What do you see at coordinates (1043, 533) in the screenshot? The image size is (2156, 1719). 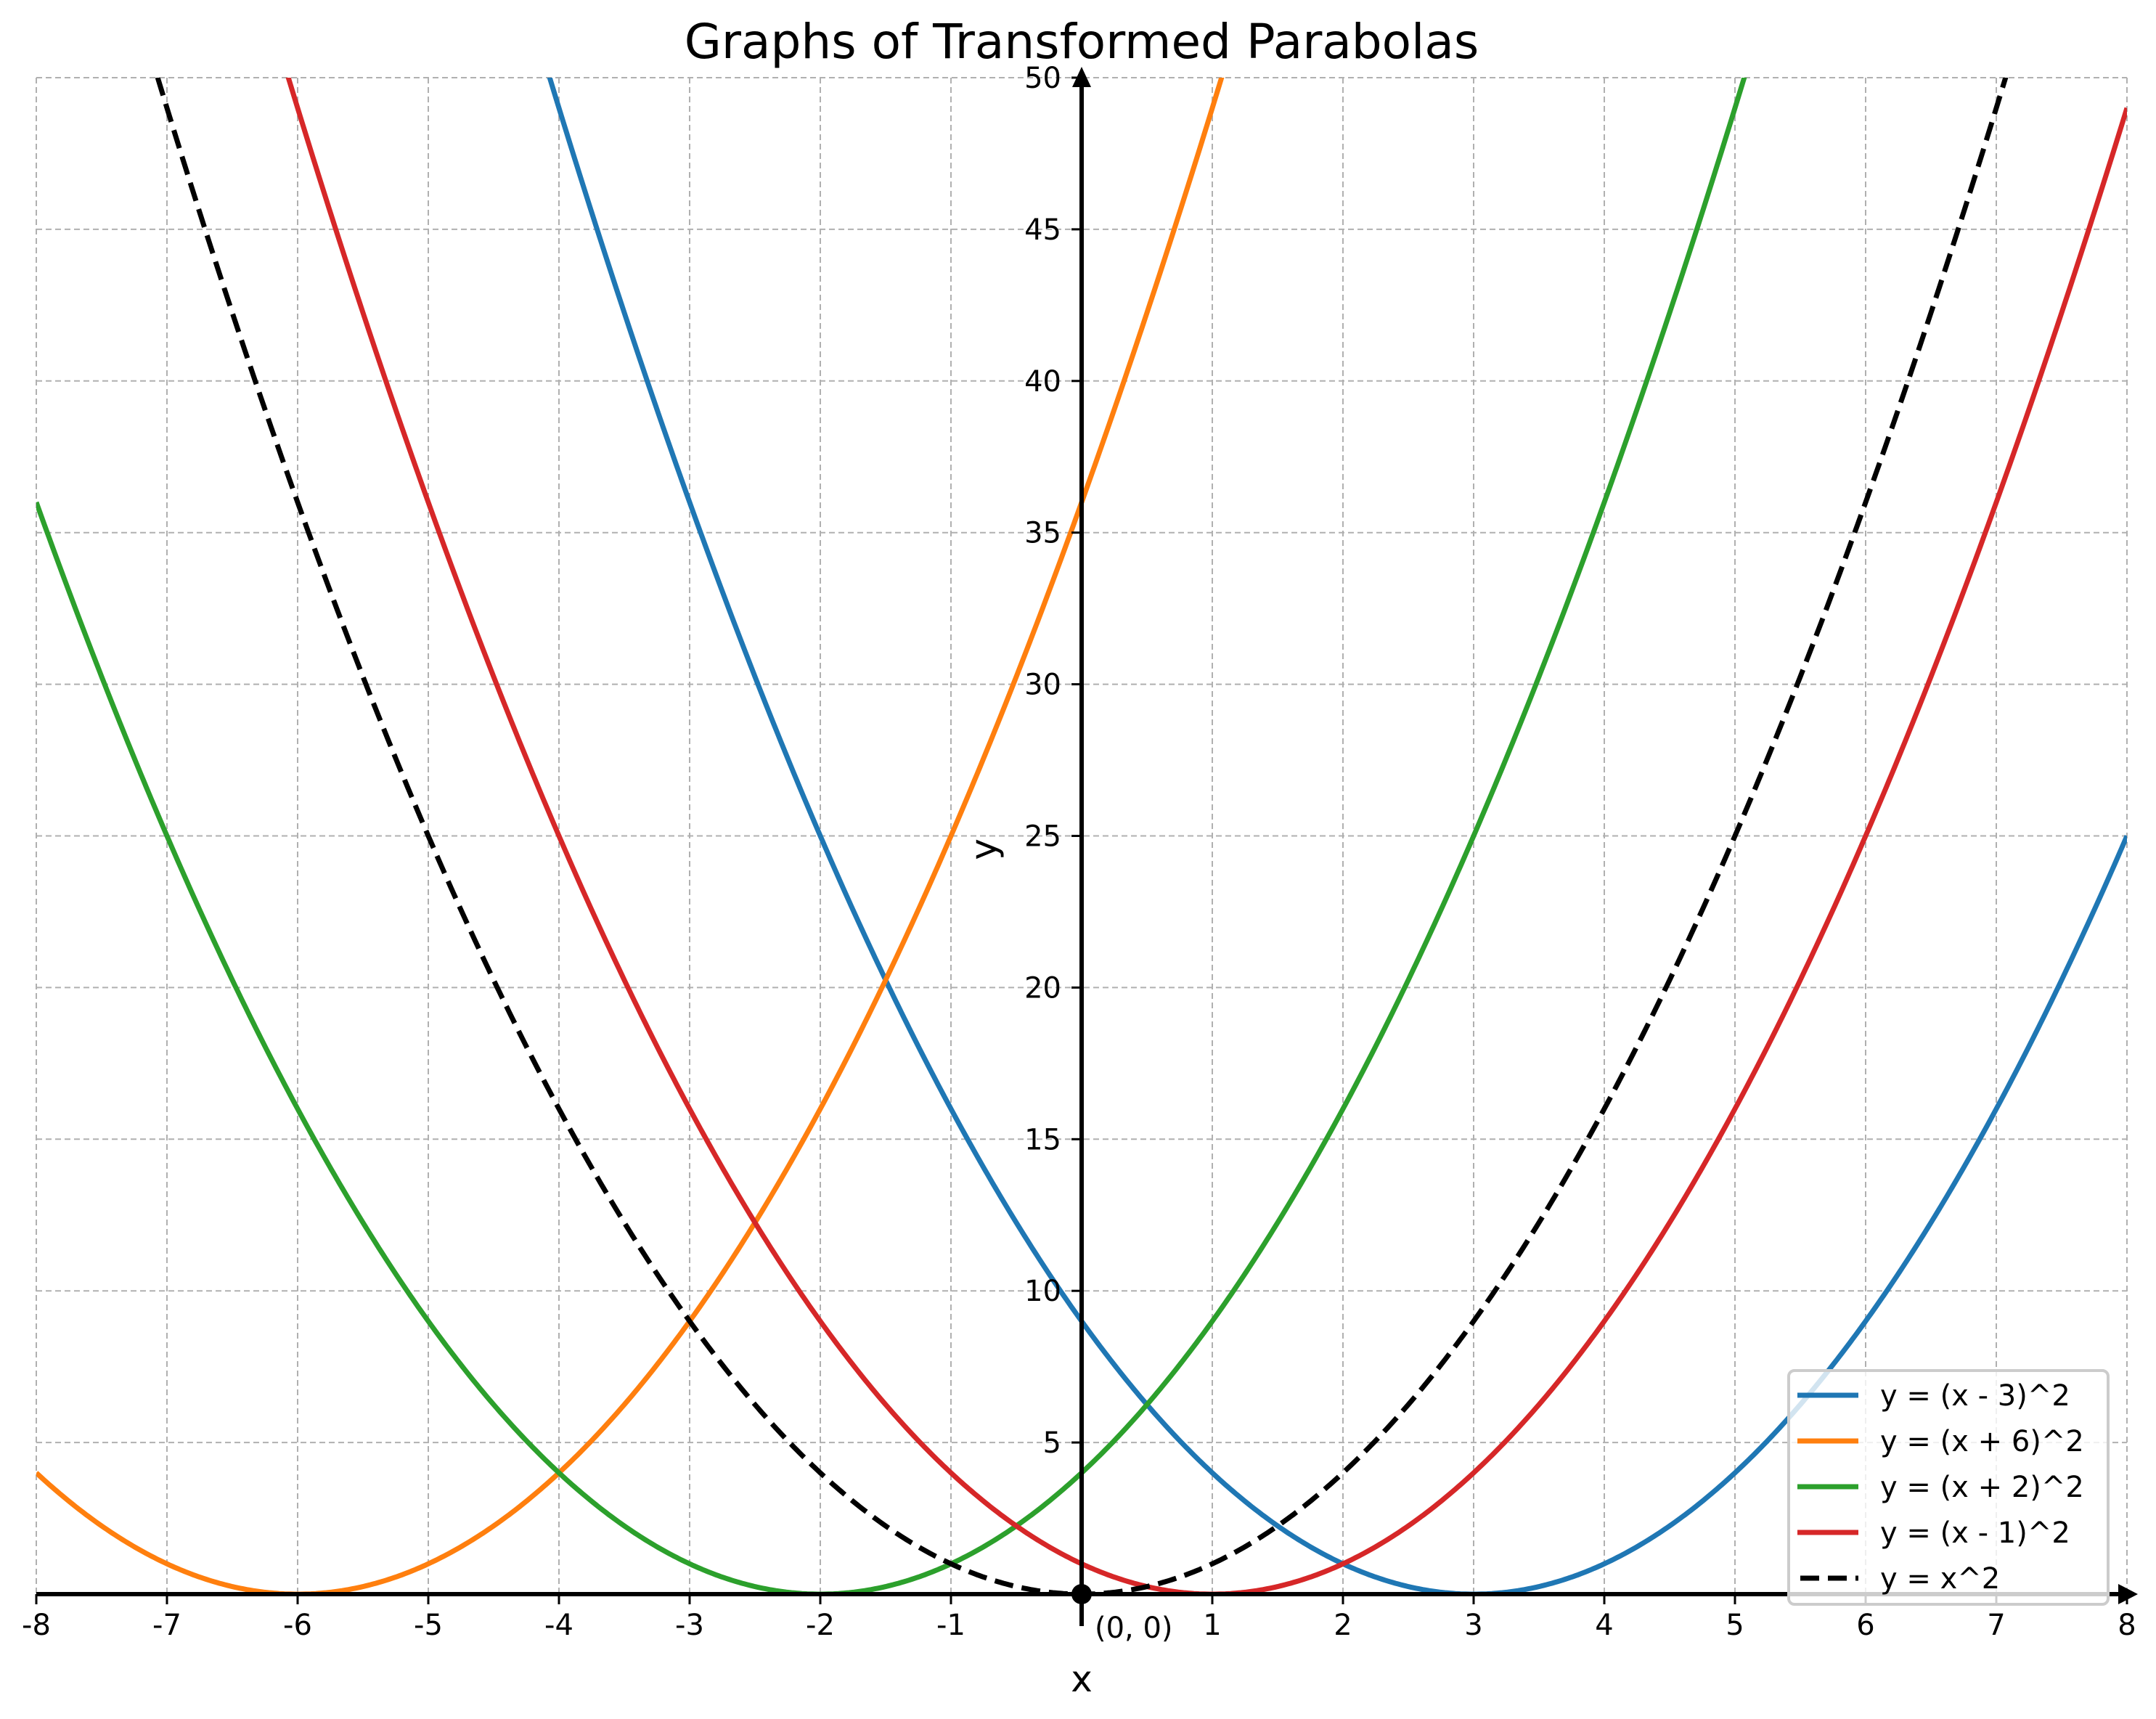 I see `y-tick-label: 35` at bounding box center [1043, 533].